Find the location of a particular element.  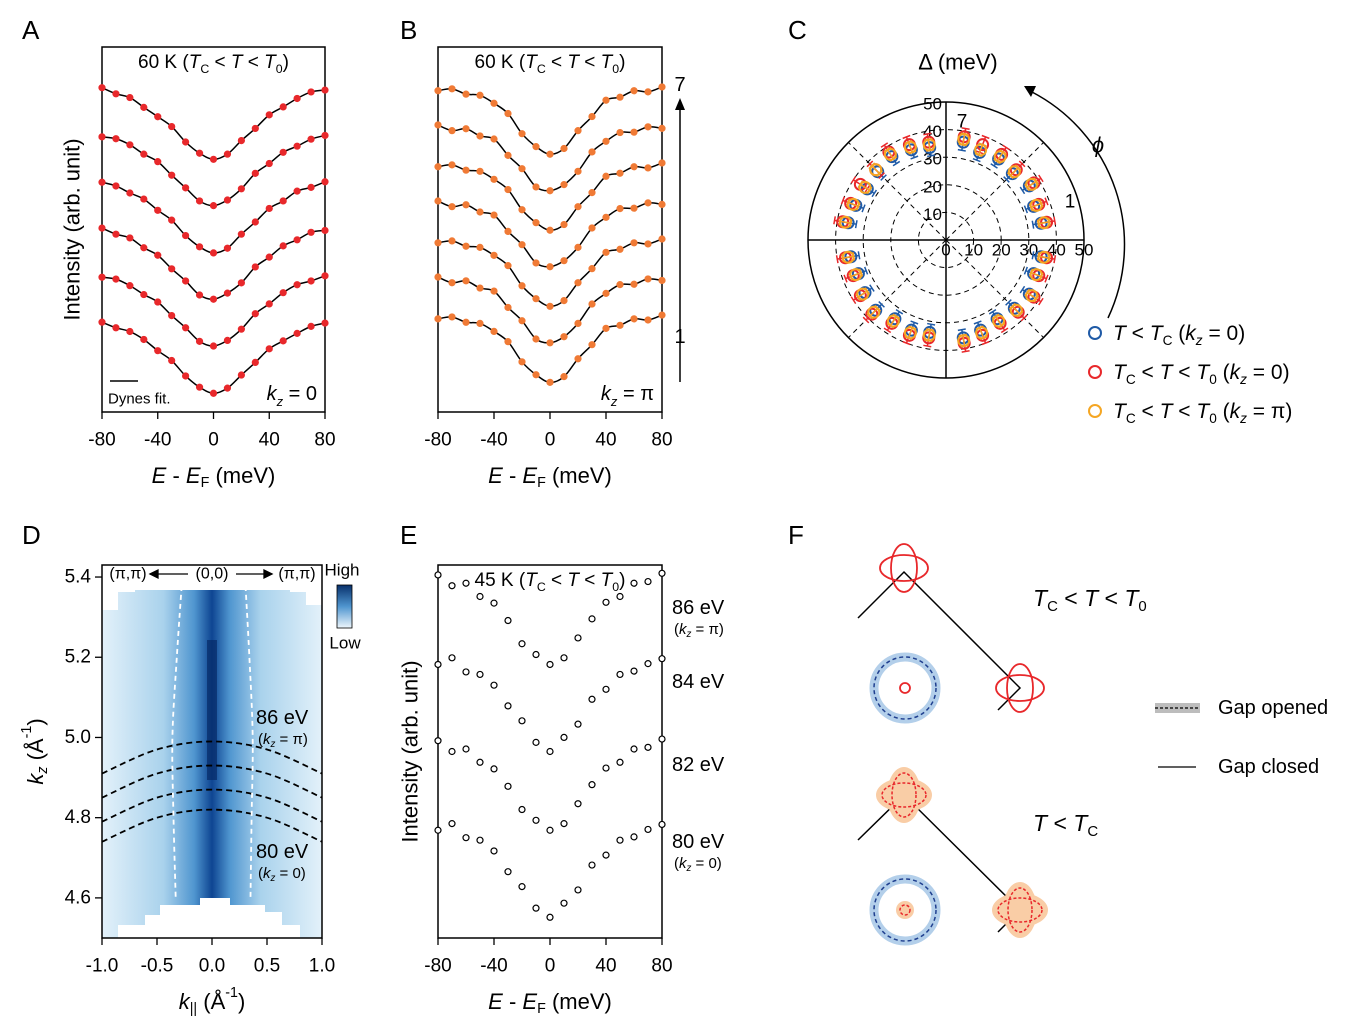

x-tick-label: 40 is located at coordinates (269, 440).